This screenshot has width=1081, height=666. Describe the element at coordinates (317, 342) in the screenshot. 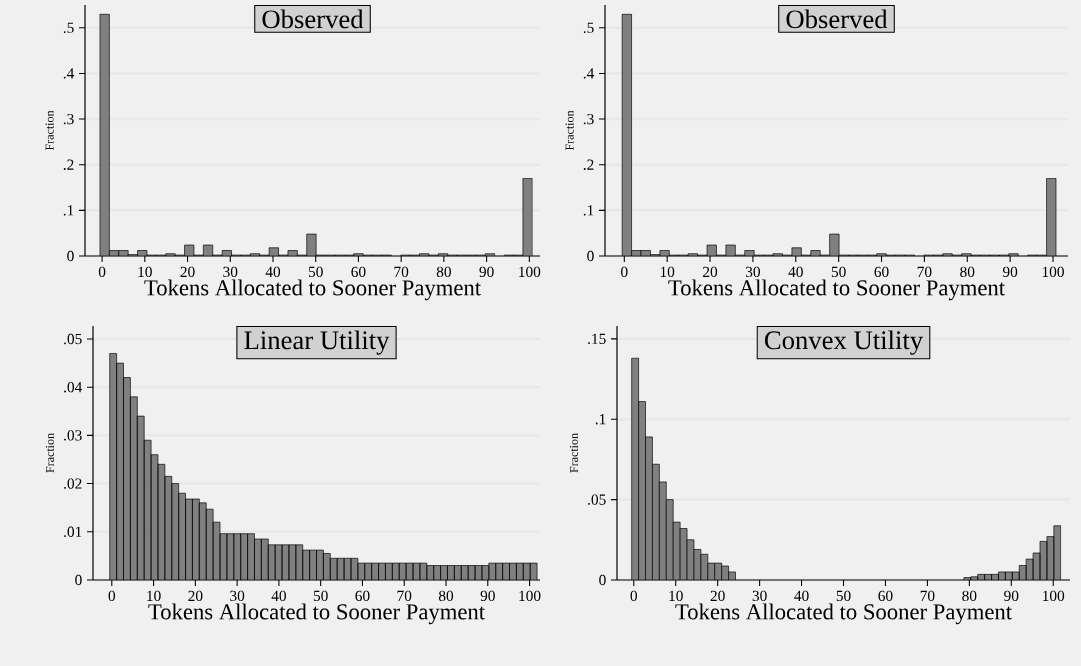

I see `chart-title: Linear Utility` at that location.